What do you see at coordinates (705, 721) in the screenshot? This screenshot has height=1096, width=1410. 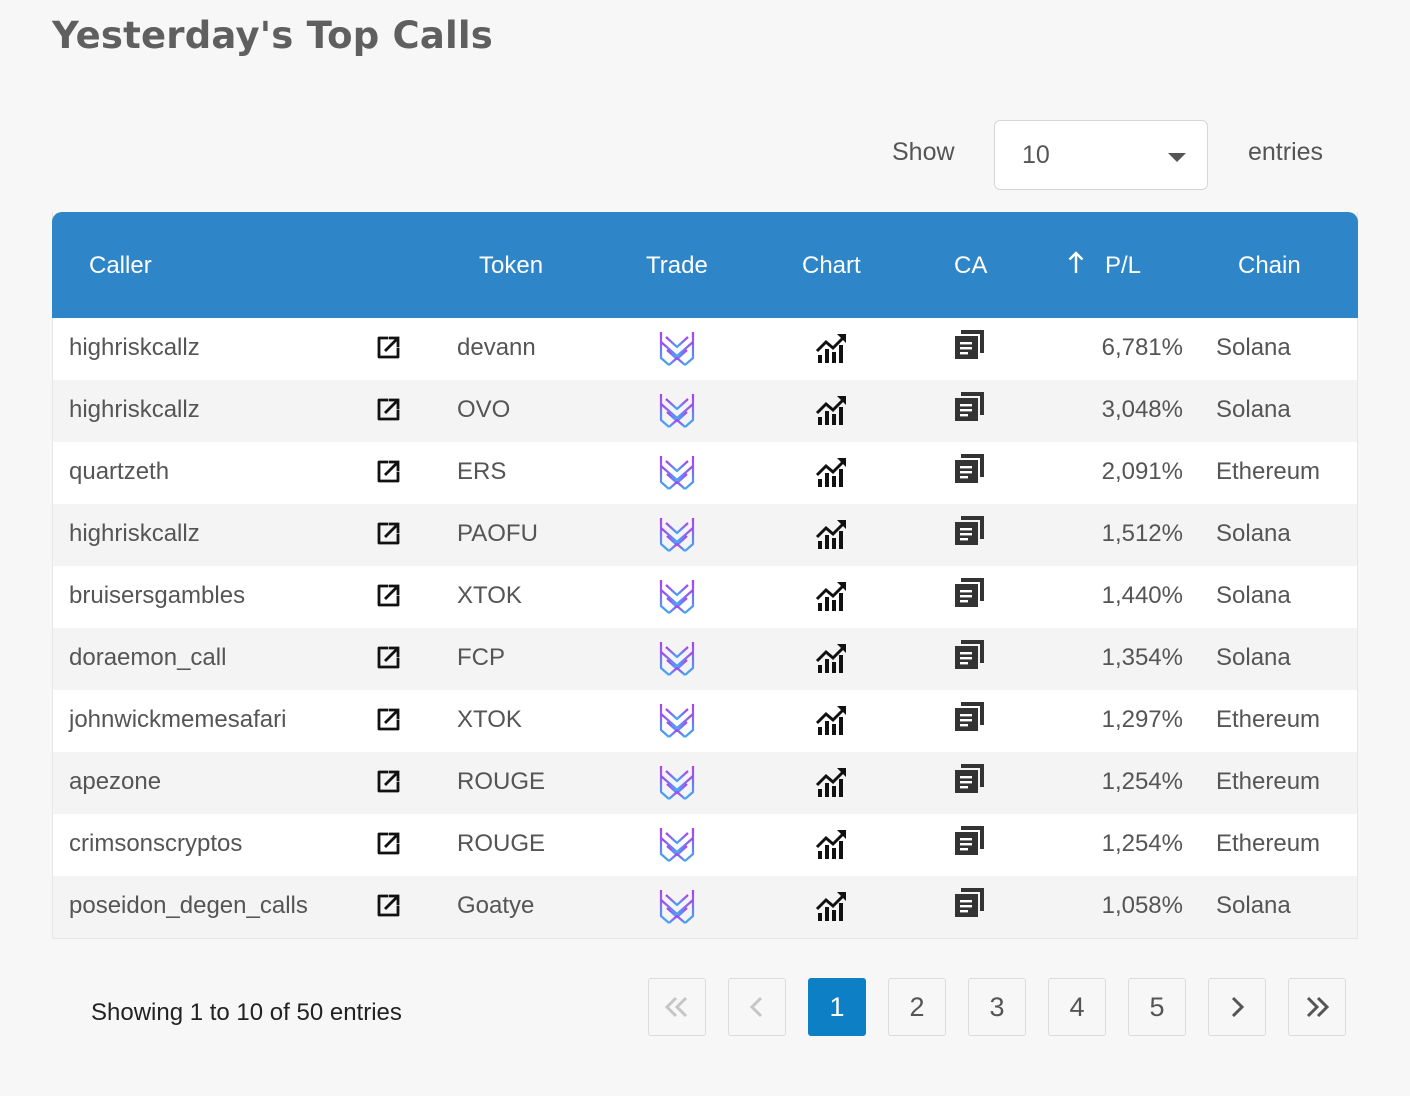 I see `table-row: johnwickmemesafari XTOK 1,297% Ethereum` at bounding box center [705, 721].